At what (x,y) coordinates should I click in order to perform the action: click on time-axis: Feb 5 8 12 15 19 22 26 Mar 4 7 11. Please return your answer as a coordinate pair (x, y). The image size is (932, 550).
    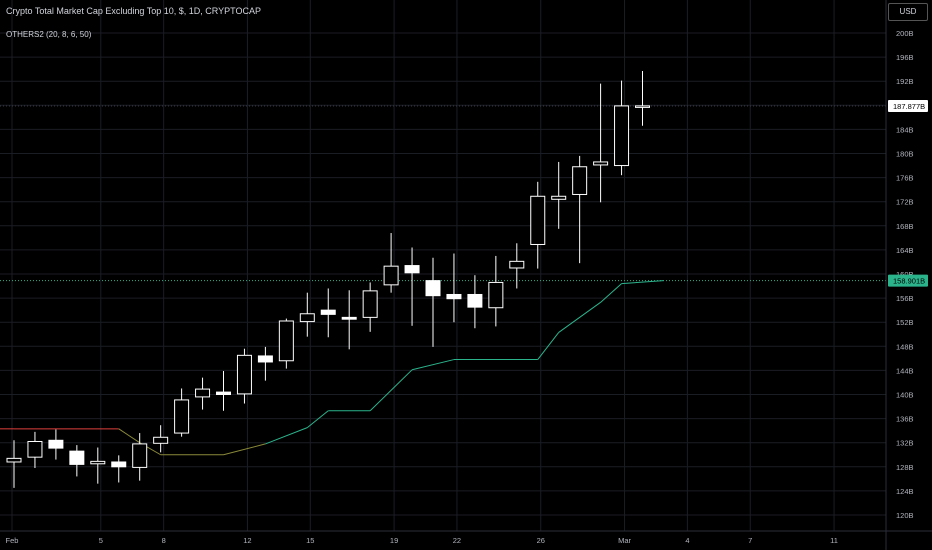
    Looking at the image, I should click on (422, 540).